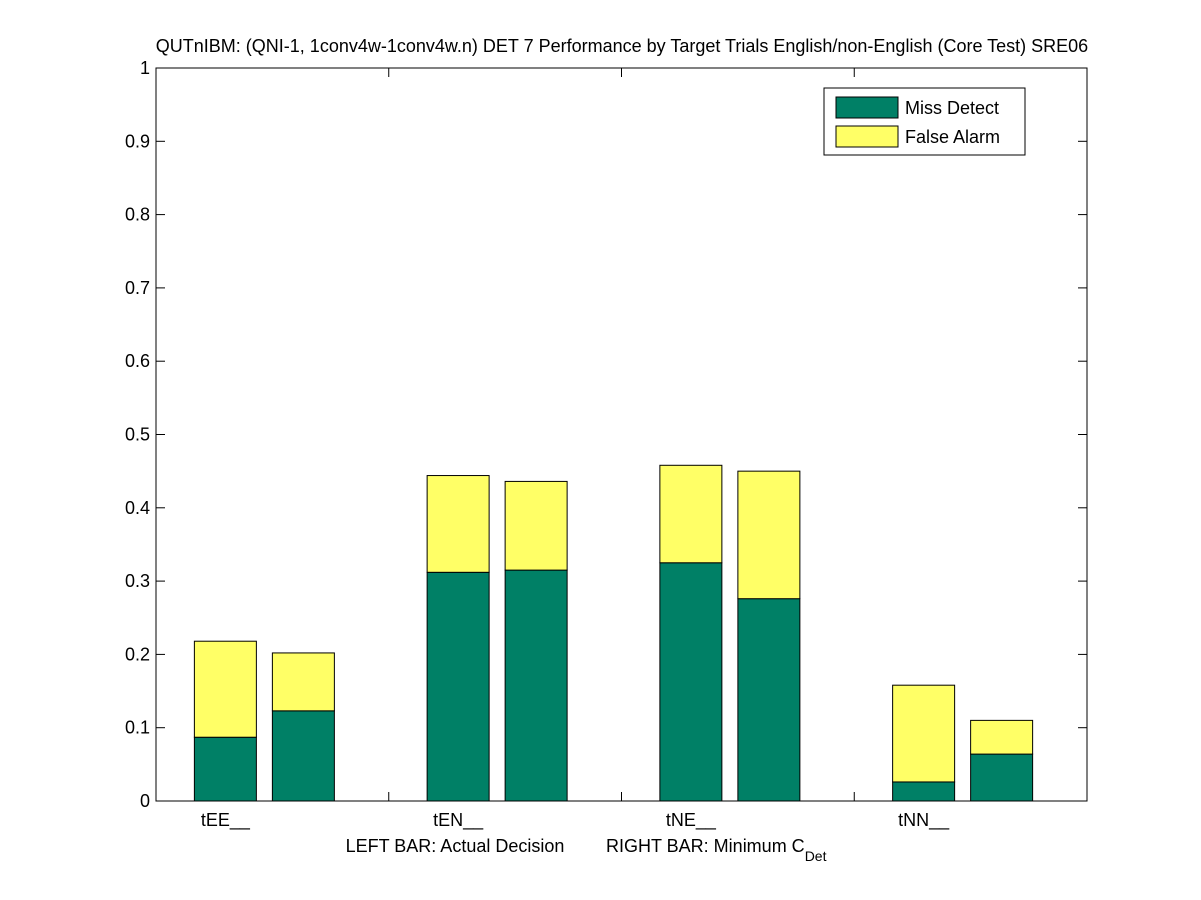 This screenshot has height=900, width=1201. What do you see at coordinates (952, 108) in the screenshot?
I see `legend-label-miss-detect: Miss Detect` at bounding box center [952, 108].